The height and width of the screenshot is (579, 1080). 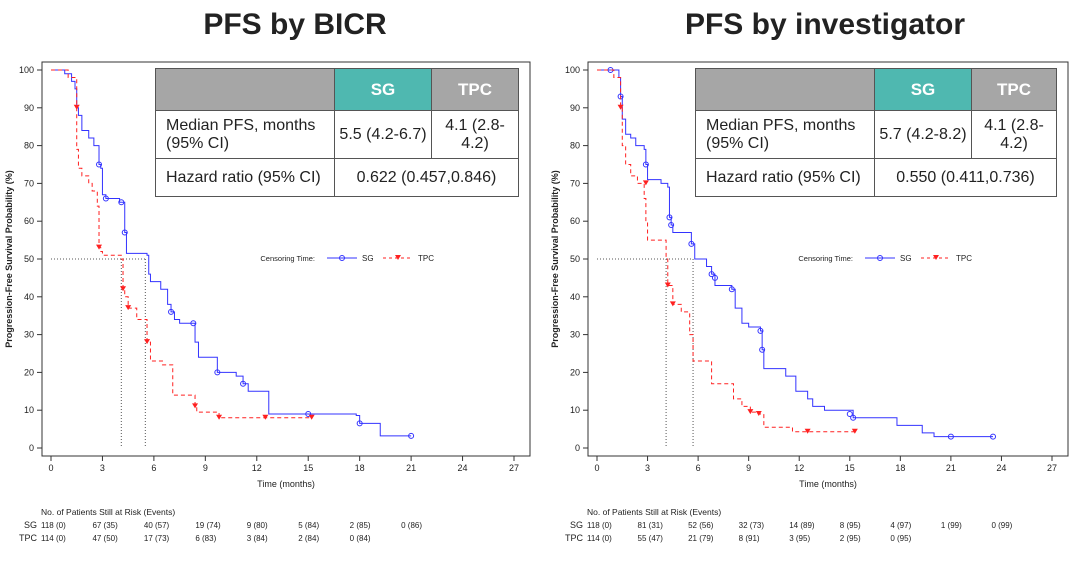 I want to click on risk-cell-sg: 32 (73), so click(x=752, y=525).